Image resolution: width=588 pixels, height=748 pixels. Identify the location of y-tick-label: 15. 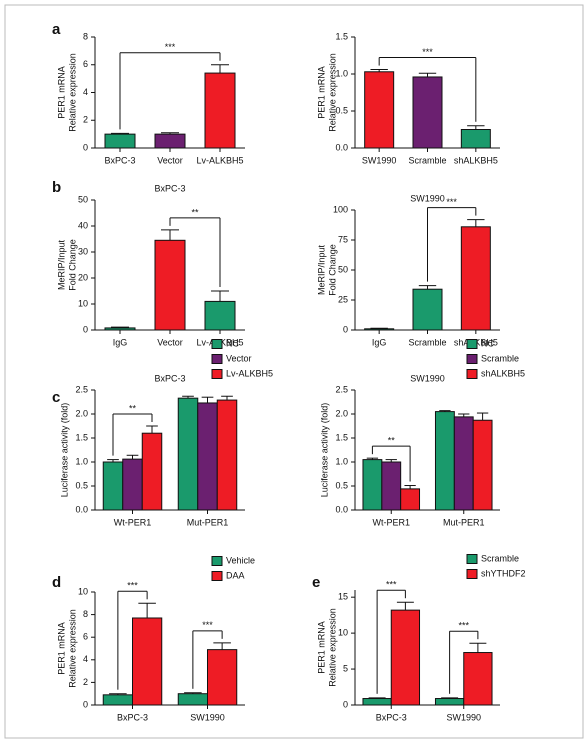
(343, 597).